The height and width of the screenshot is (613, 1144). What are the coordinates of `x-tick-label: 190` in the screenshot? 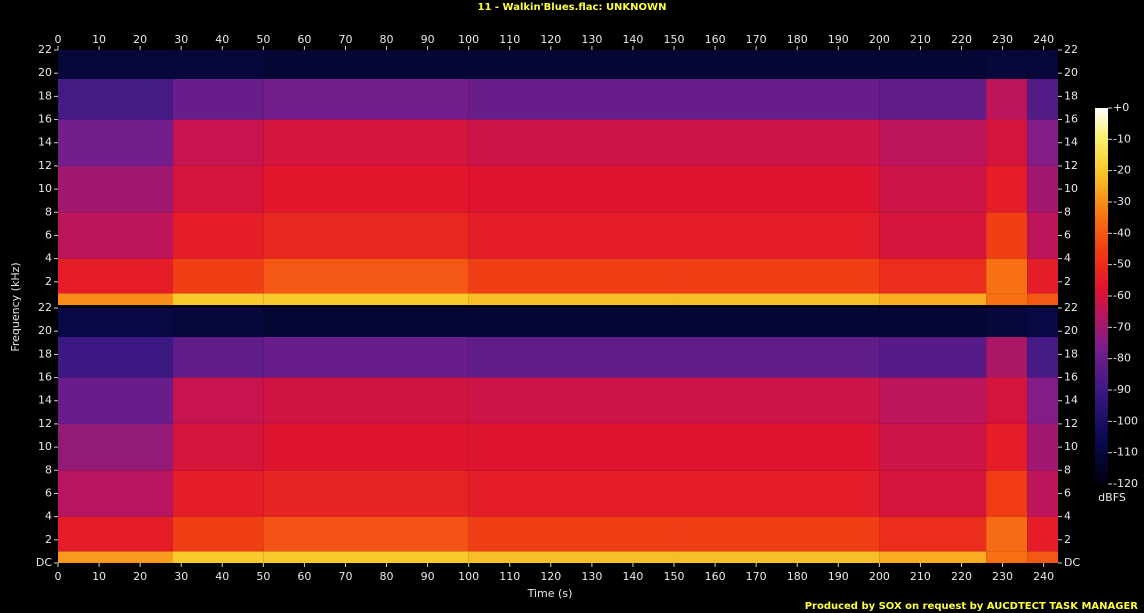 It's located at (838, 39).